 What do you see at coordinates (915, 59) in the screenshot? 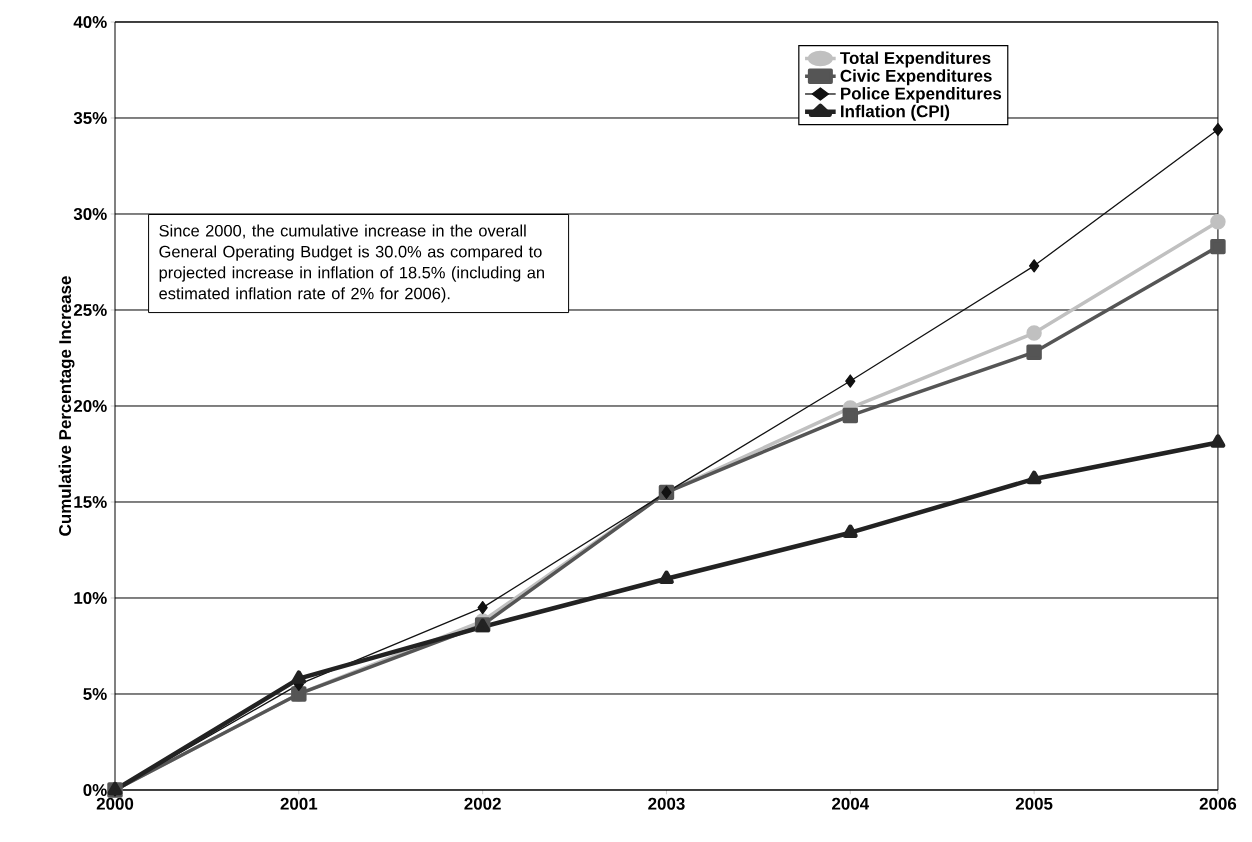
I see `legend-label: Total Expenditures` at bounding box center [915, 59].